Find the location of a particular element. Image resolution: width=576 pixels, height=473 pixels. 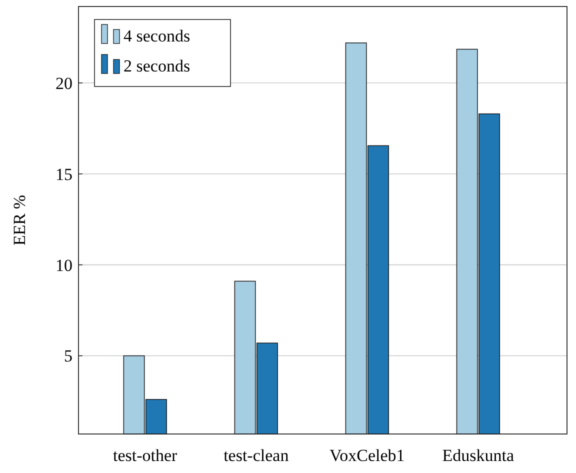

legend-label: 2 seconds is located at coordinates (157, 66).